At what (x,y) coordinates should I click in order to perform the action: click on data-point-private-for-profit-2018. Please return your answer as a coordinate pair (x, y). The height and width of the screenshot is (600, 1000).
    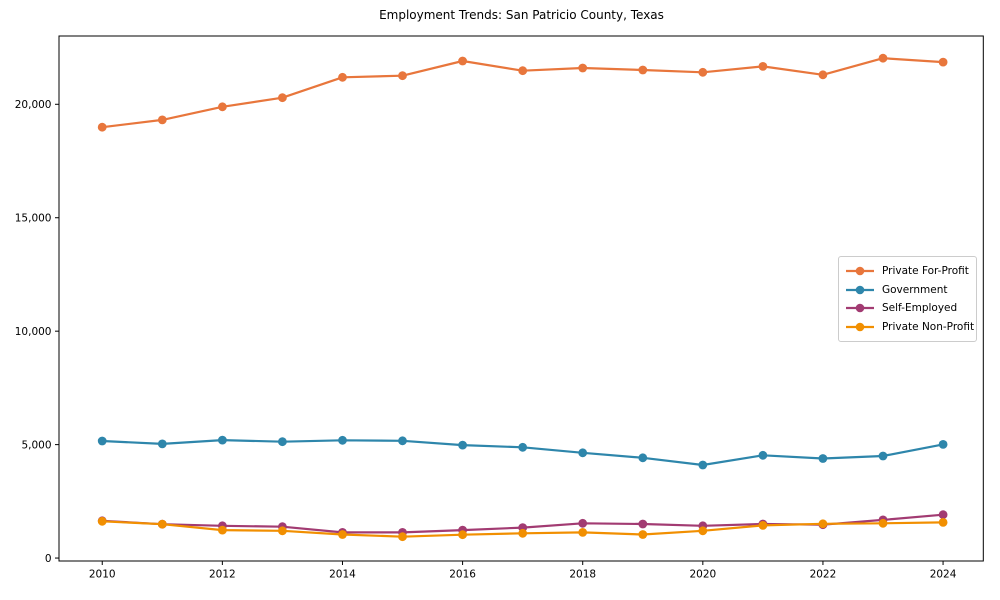
    Looking at the image, I should click on (583, 68).